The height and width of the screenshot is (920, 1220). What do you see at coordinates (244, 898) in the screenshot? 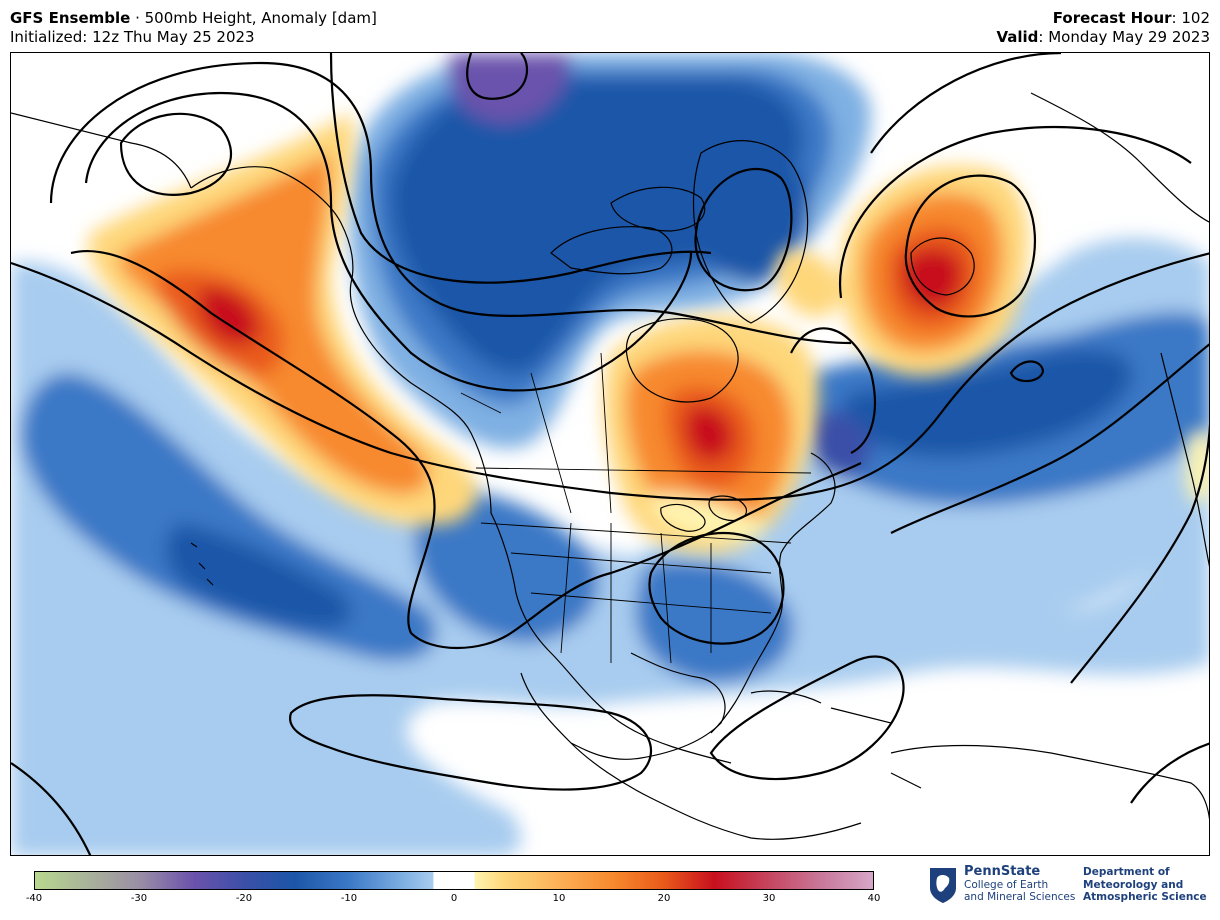
I see `colorbar-tick: -20` at bounding box center [244, 898].